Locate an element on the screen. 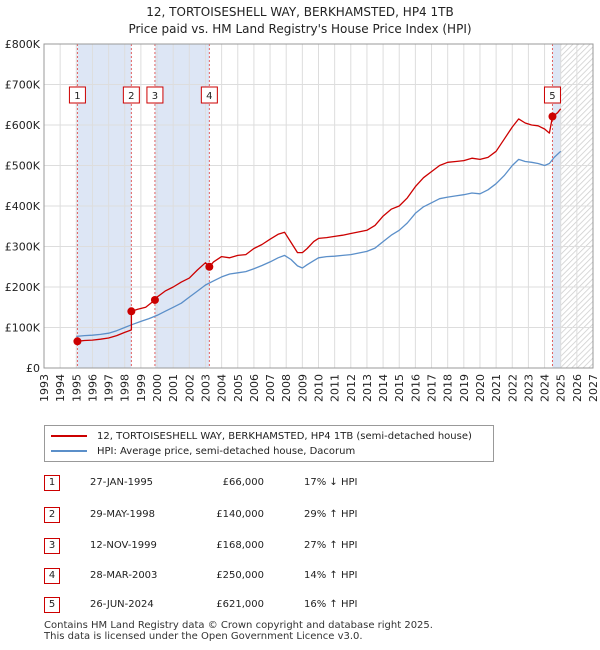  x-tick-label: 1996 is located at coordinates (92, 388).